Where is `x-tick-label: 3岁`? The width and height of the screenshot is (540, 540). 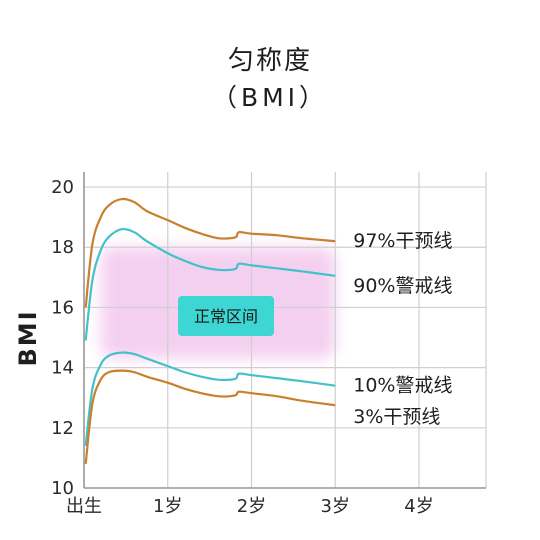
x-tick-label: 3岁 is located at coordinates (335, 506).